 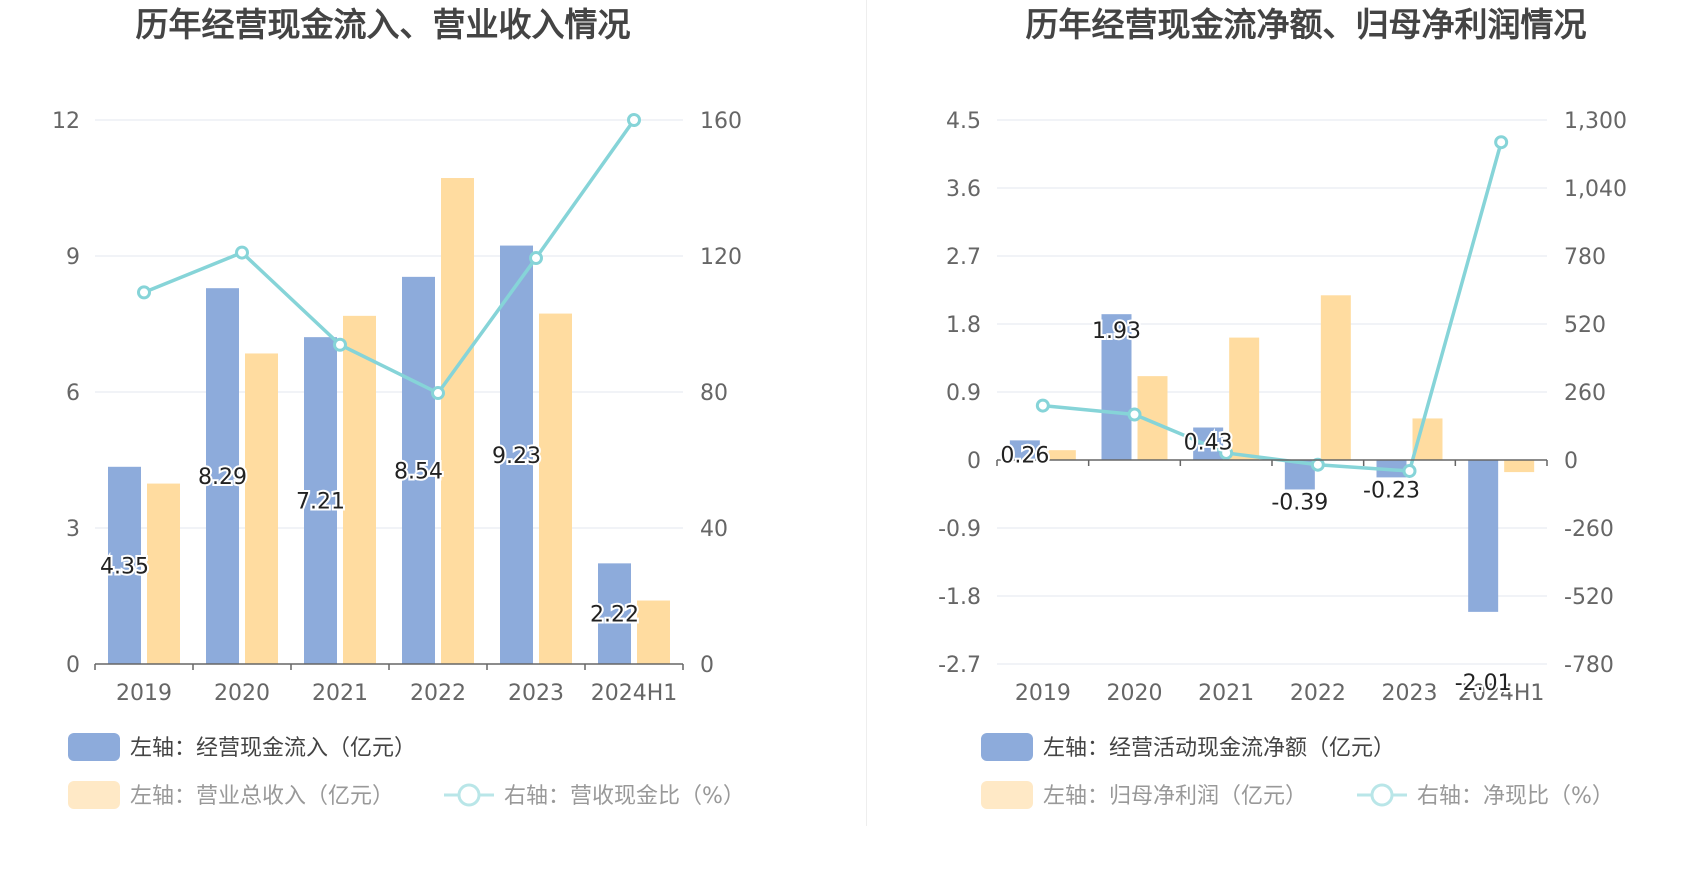 I want to click on bar-data-label: 7.21, so click(x=320, y=502).